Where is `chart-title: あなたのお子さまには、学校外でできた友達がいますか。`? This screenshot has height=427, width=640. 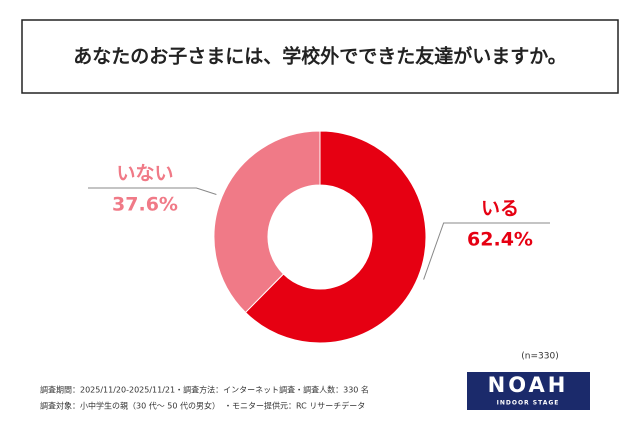 chart-title: あなたのお子さまには、学校外でできた友達がいますか。 is located at coordinates (320, 56).